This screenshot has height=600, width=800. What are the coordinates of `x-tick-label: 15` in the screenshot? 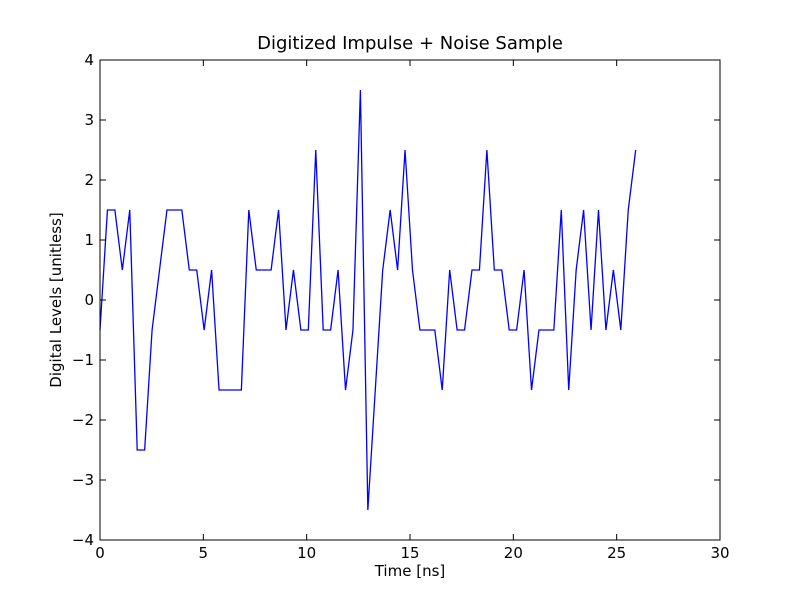 It's located at (409, 553).